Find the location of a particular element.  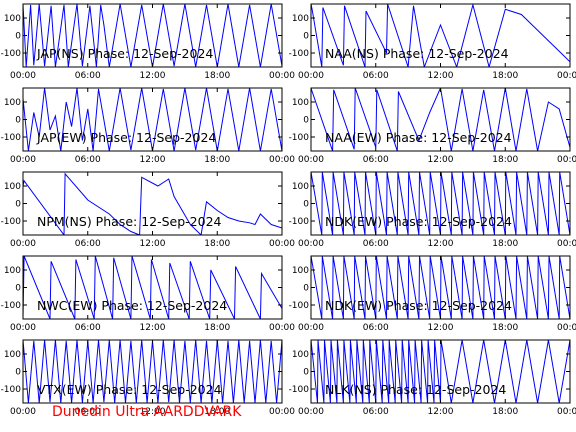

chart-title: JAP(EW) Phase: 12-Sep-2024 is located at coordinates (126, 137).